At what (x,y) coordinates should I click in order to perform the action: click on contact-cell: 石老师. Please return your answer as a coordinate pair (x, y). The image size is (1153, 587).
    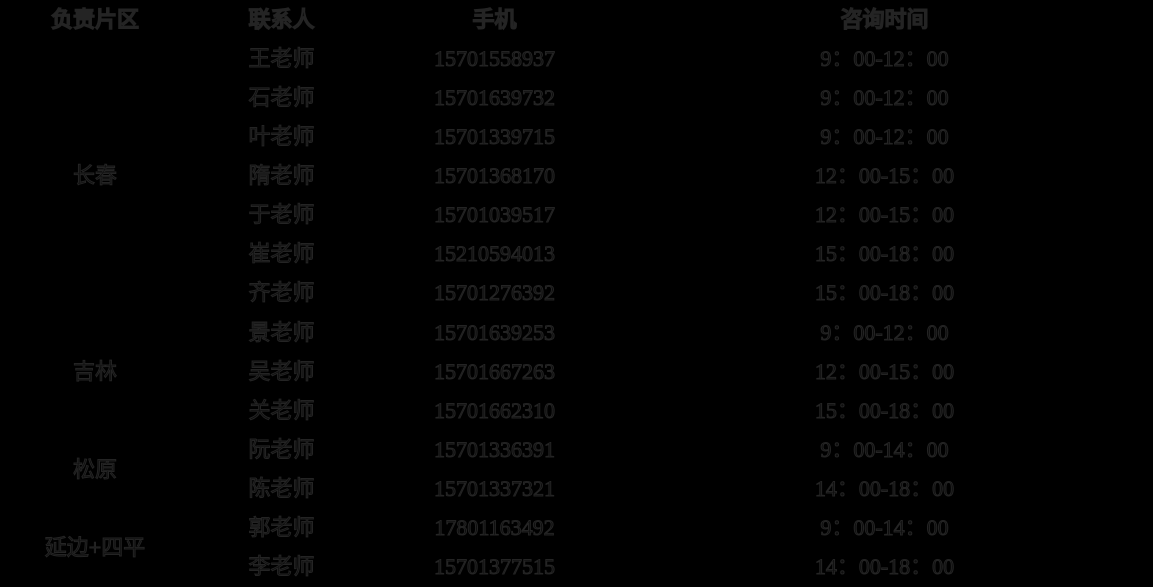
    Looking at the image, I should click on (281, 97).